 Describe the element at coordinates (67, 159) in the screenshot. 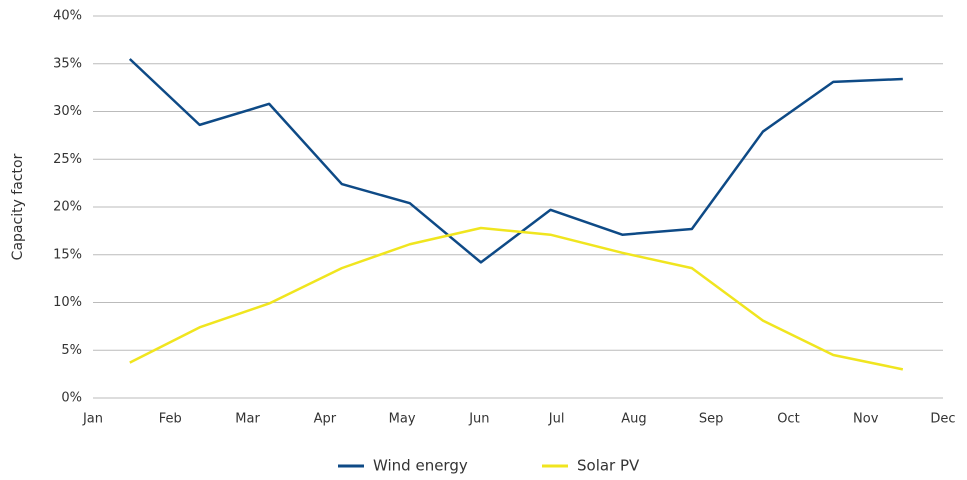

I see `y-tick-label: 25%` at that location.